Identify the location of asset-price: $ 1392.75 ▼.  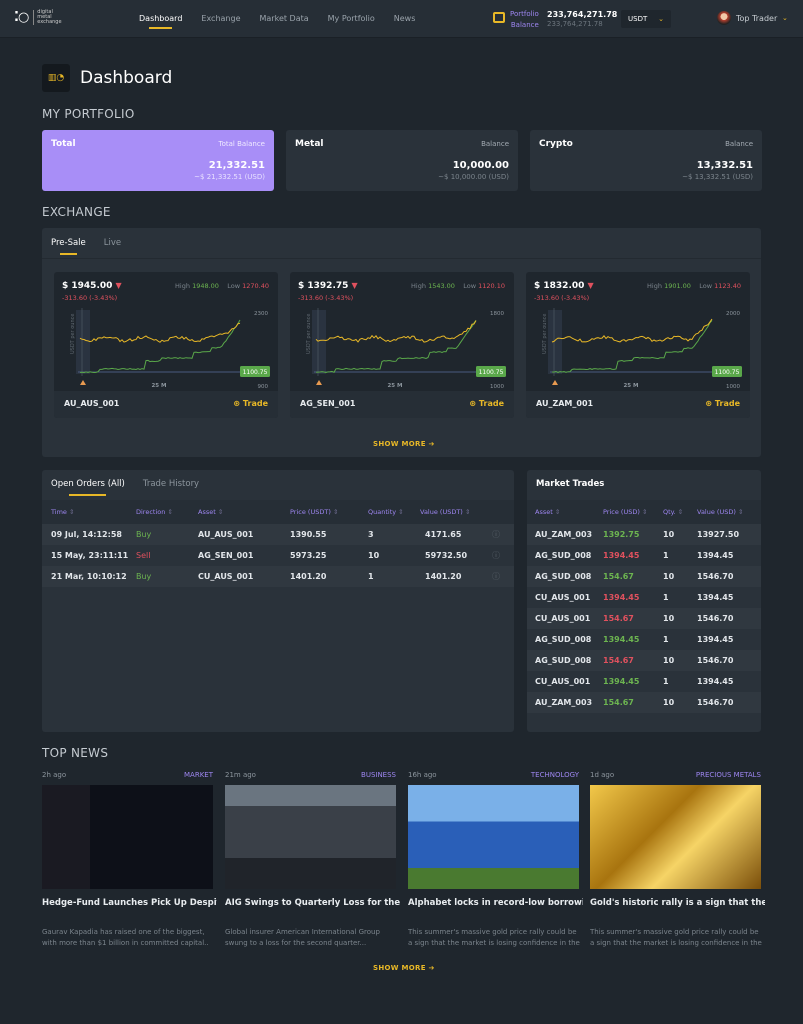
(328, 286).